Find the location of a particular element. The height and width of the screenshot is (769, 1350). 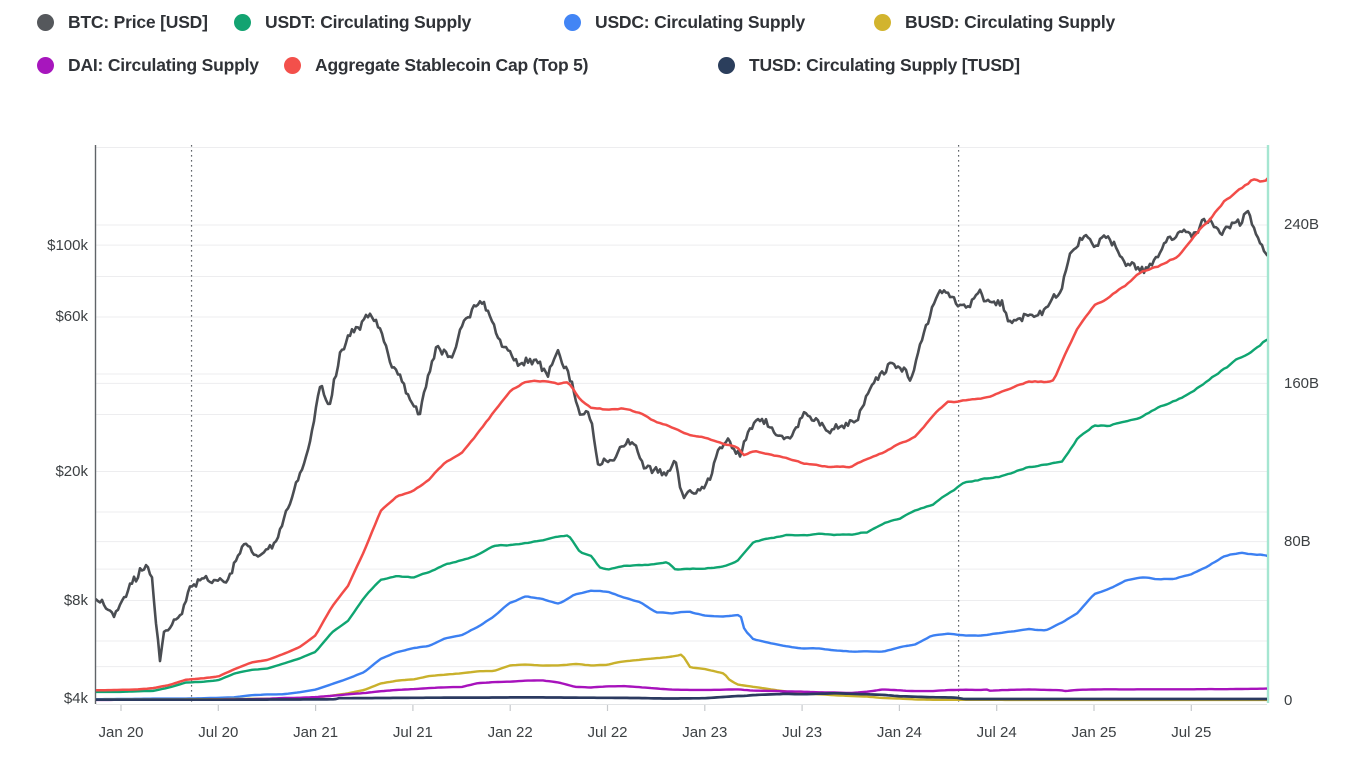

y-right-tick-label: 80B is located at coordinates (1297, 542).